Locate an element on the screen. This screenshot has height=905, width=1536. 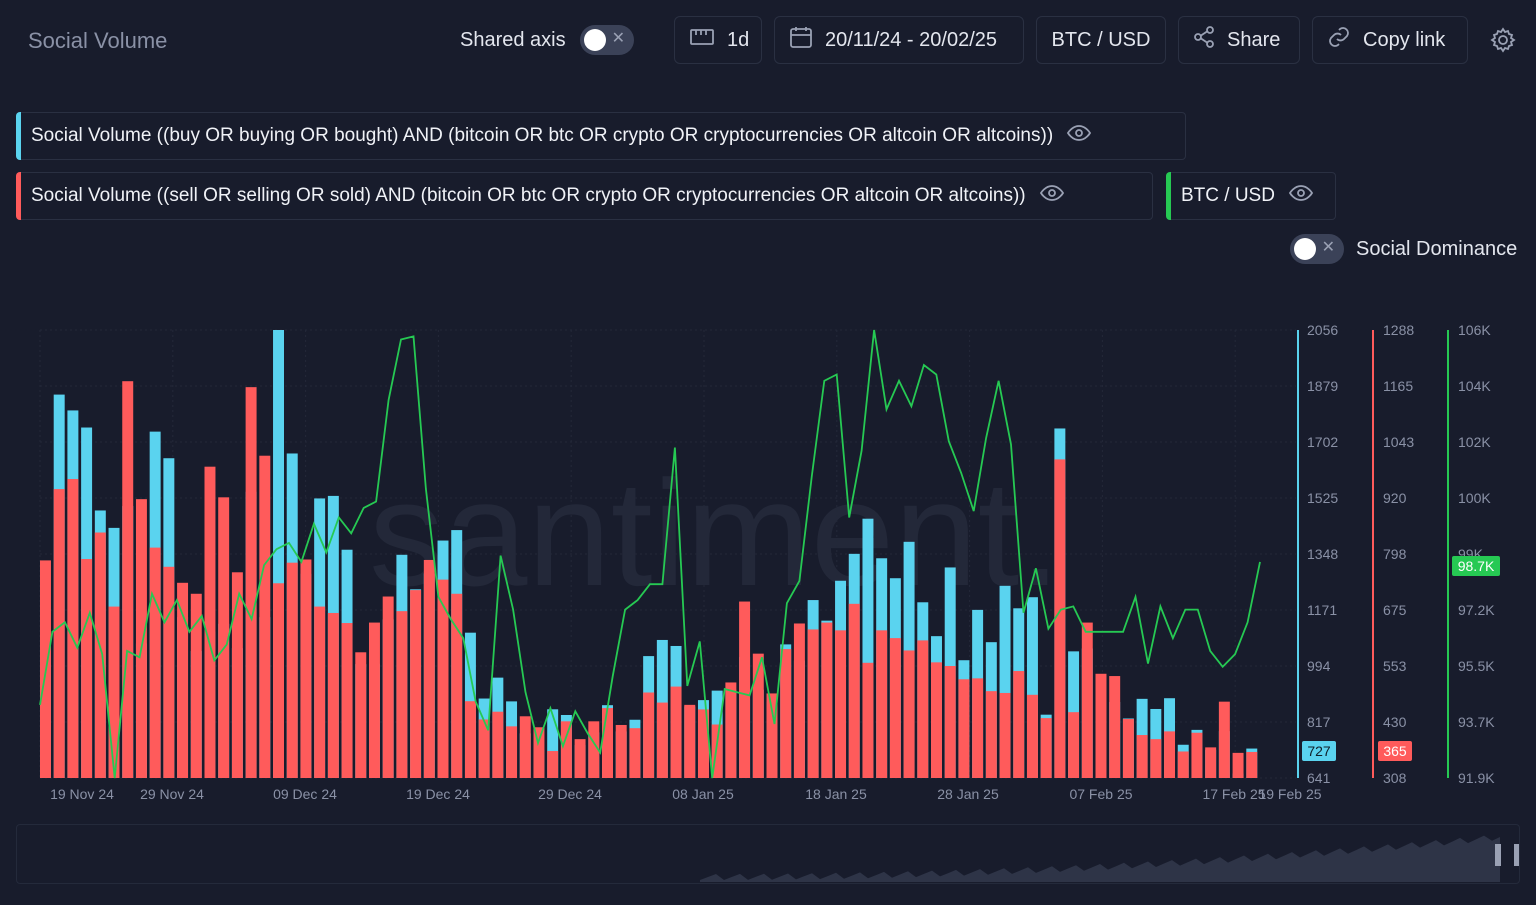
y-tick-label: 91.9K is located at coordinates (1476, 778).